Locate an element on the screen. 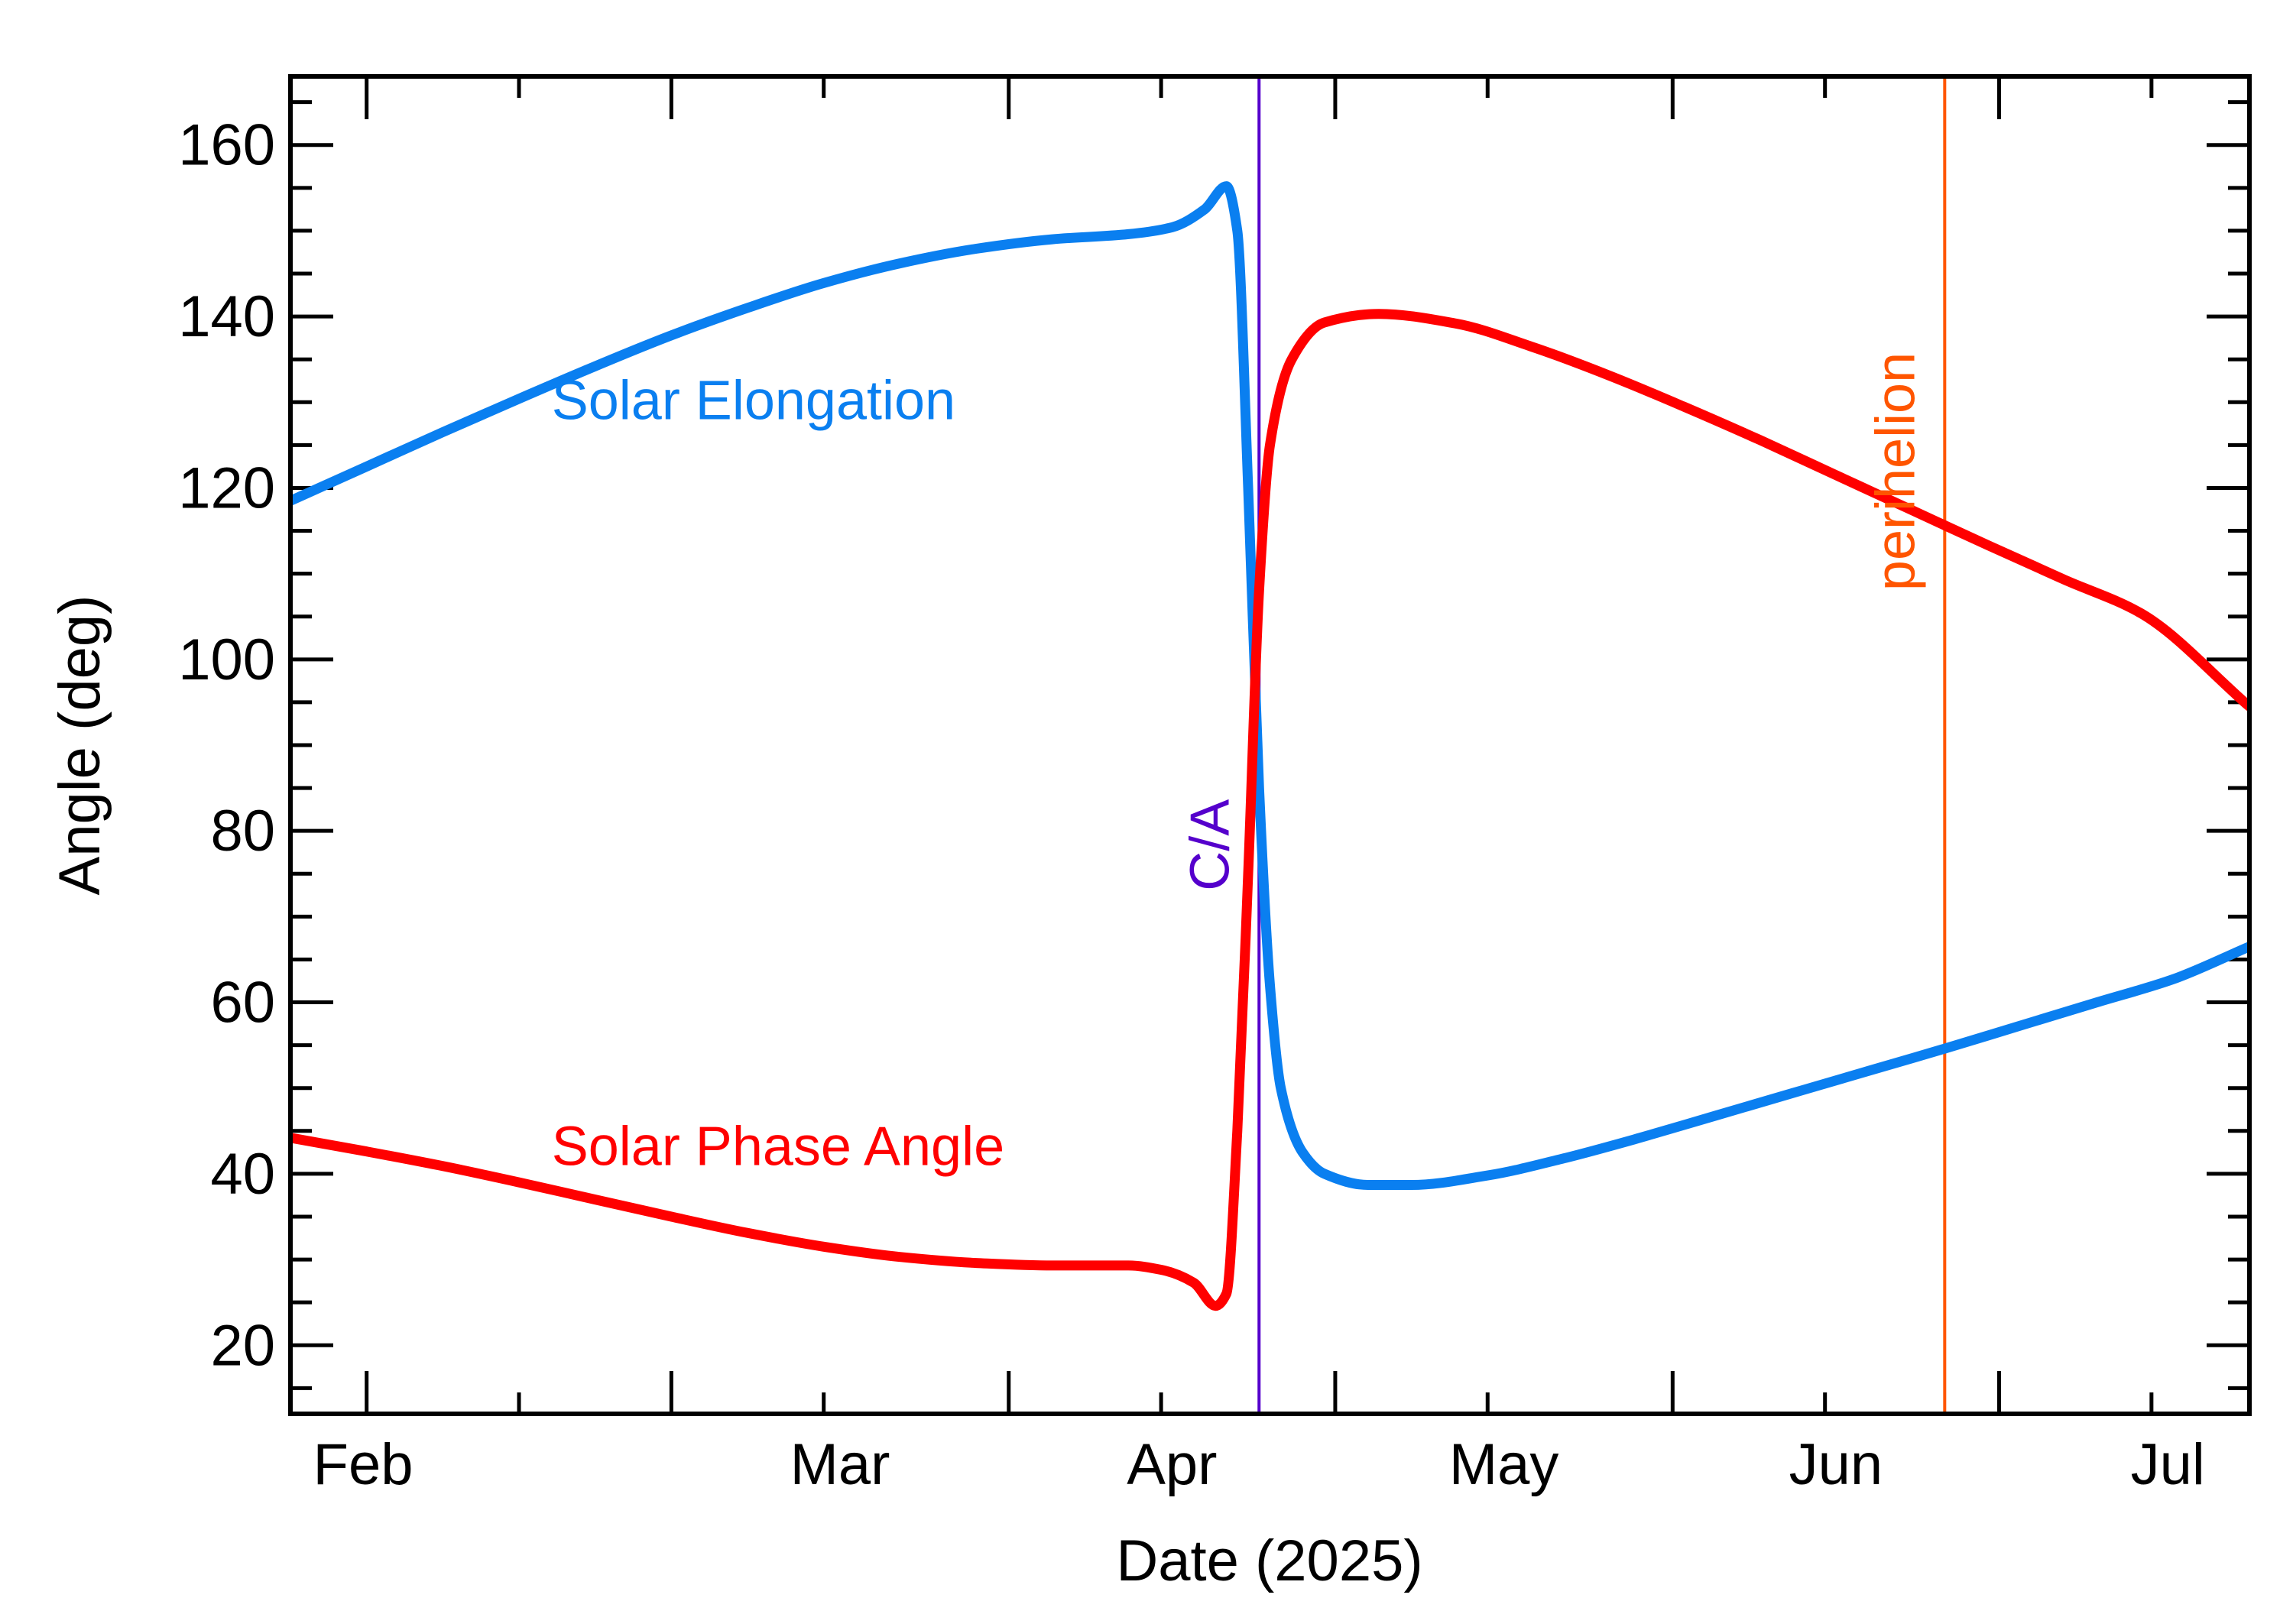 This screenshot has width=2293, height=1624. y-axis-label: Angle (deg) is located at coordinates (79, 745).